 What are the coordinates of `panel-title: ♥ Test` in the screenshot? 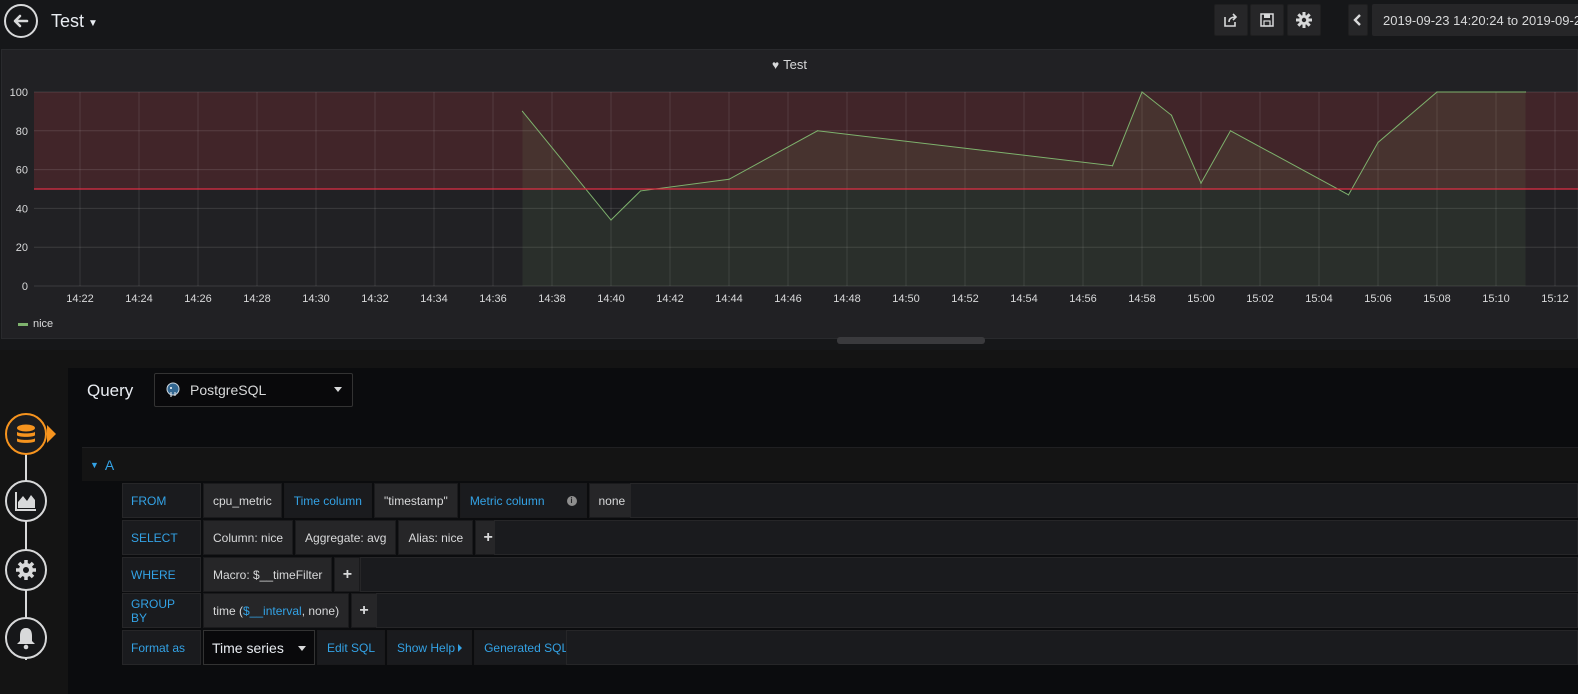 It's located at (789, 64).